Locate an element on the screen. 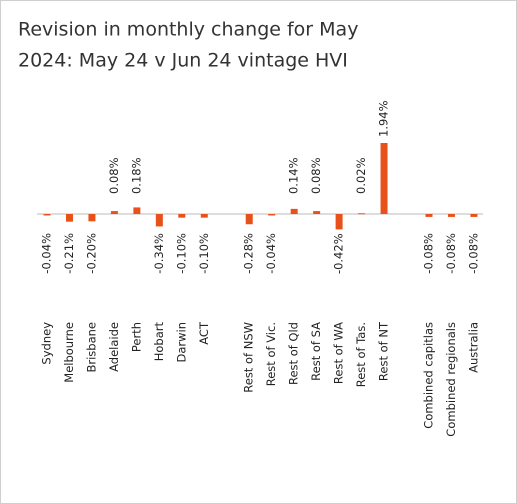  value-label: -0.21% is located at coordinates (69, 253).